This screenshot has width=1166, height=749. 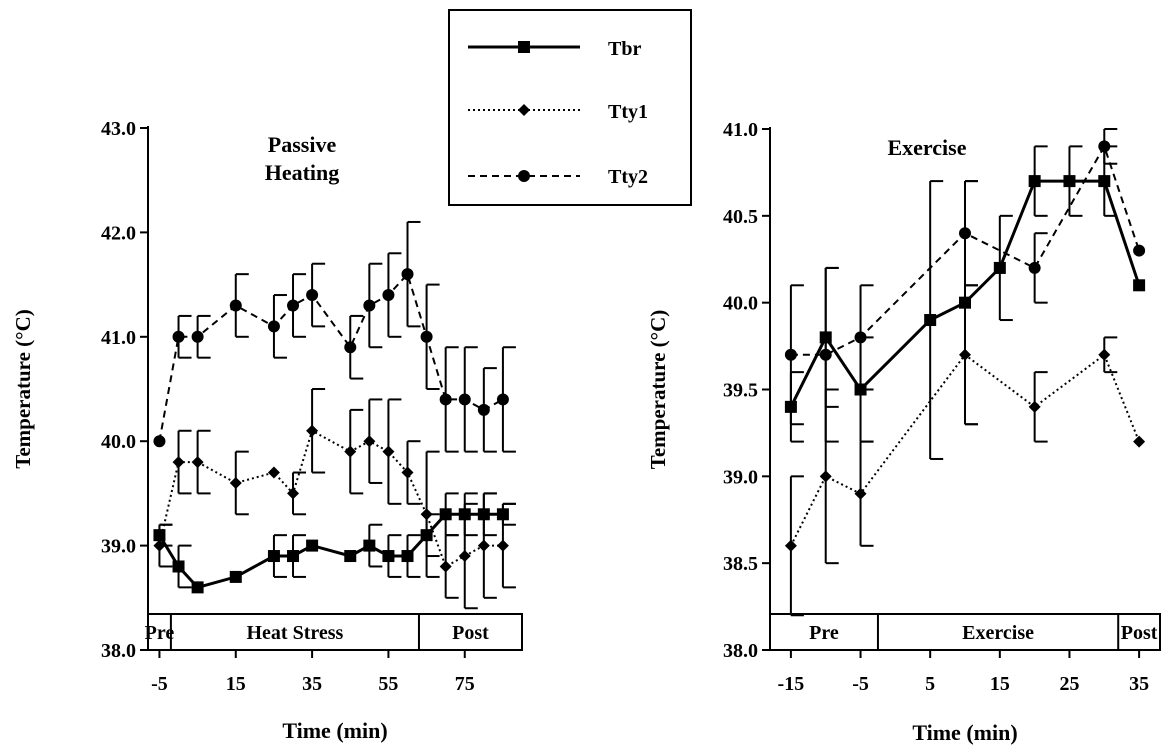 I want to click on chart-title: Passive Heating, so click(x=302, y=158).